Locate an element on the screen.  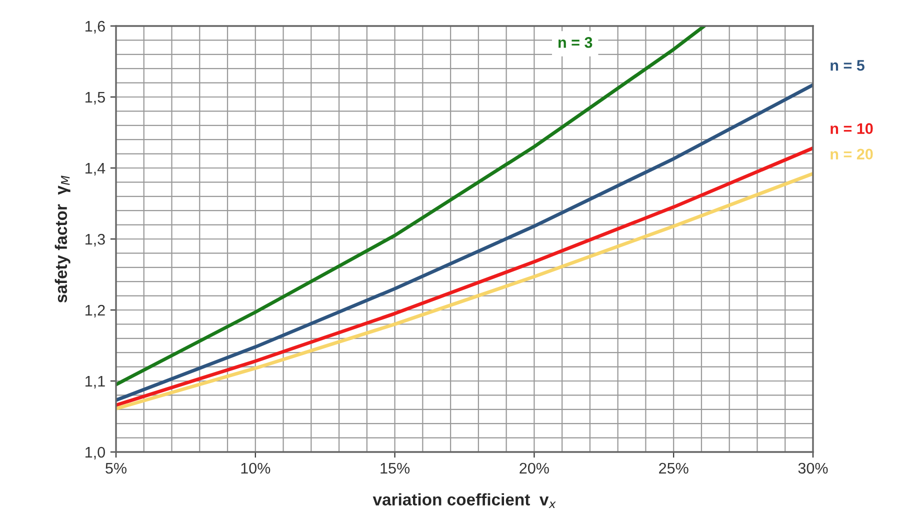
series-label: n = 5 is located at coordinates (847, 65).